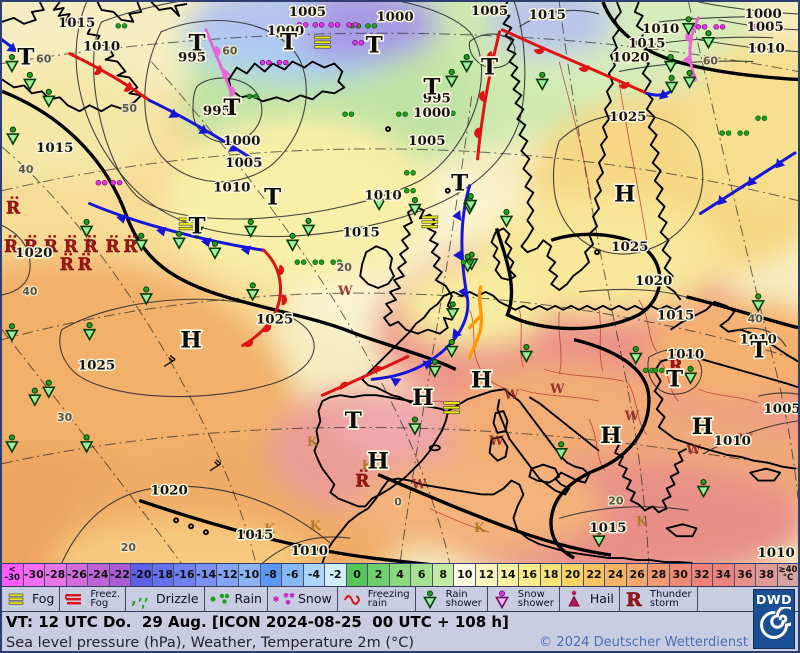 This screenshot has width=800, height=653. What do you see at coordinates (451, 407) in the screenshot?
I see `fog-icon` at bounding box center [451, 407].